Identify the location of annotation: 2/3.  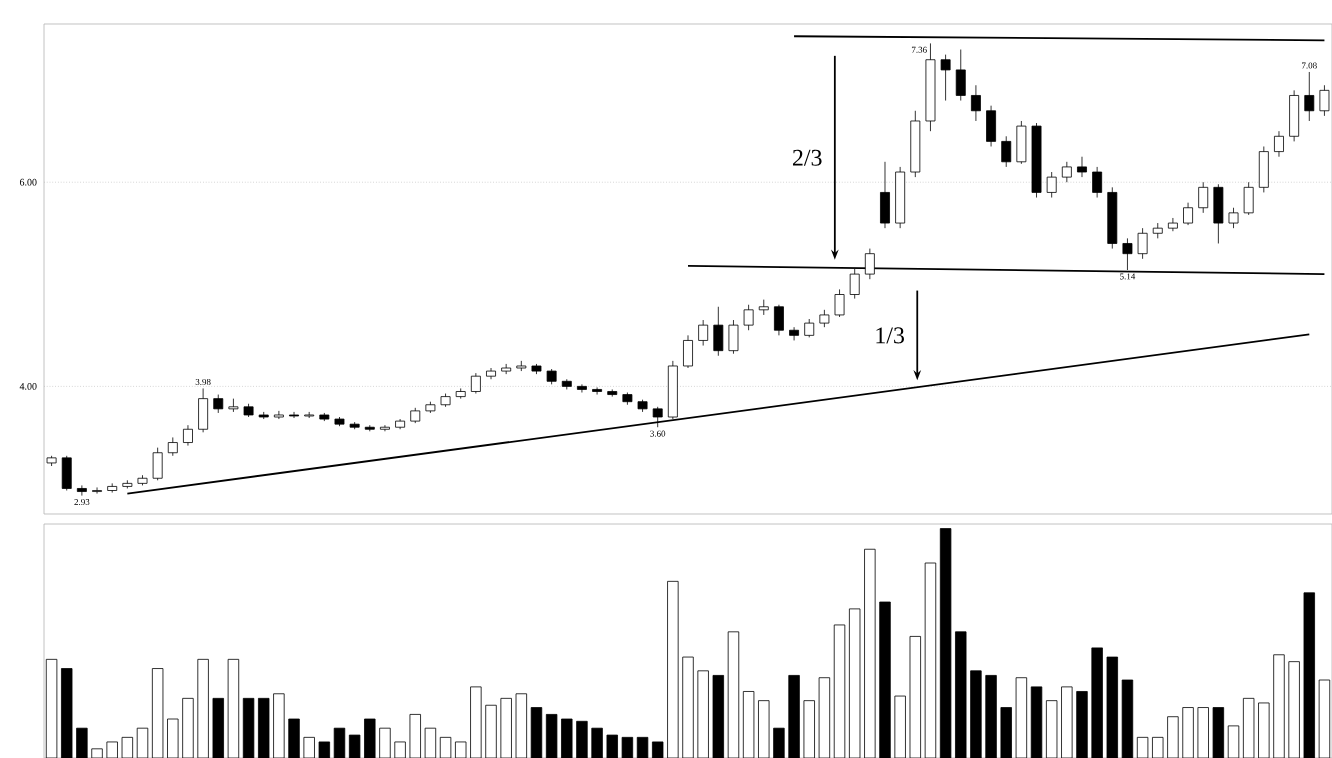
(807, 157).